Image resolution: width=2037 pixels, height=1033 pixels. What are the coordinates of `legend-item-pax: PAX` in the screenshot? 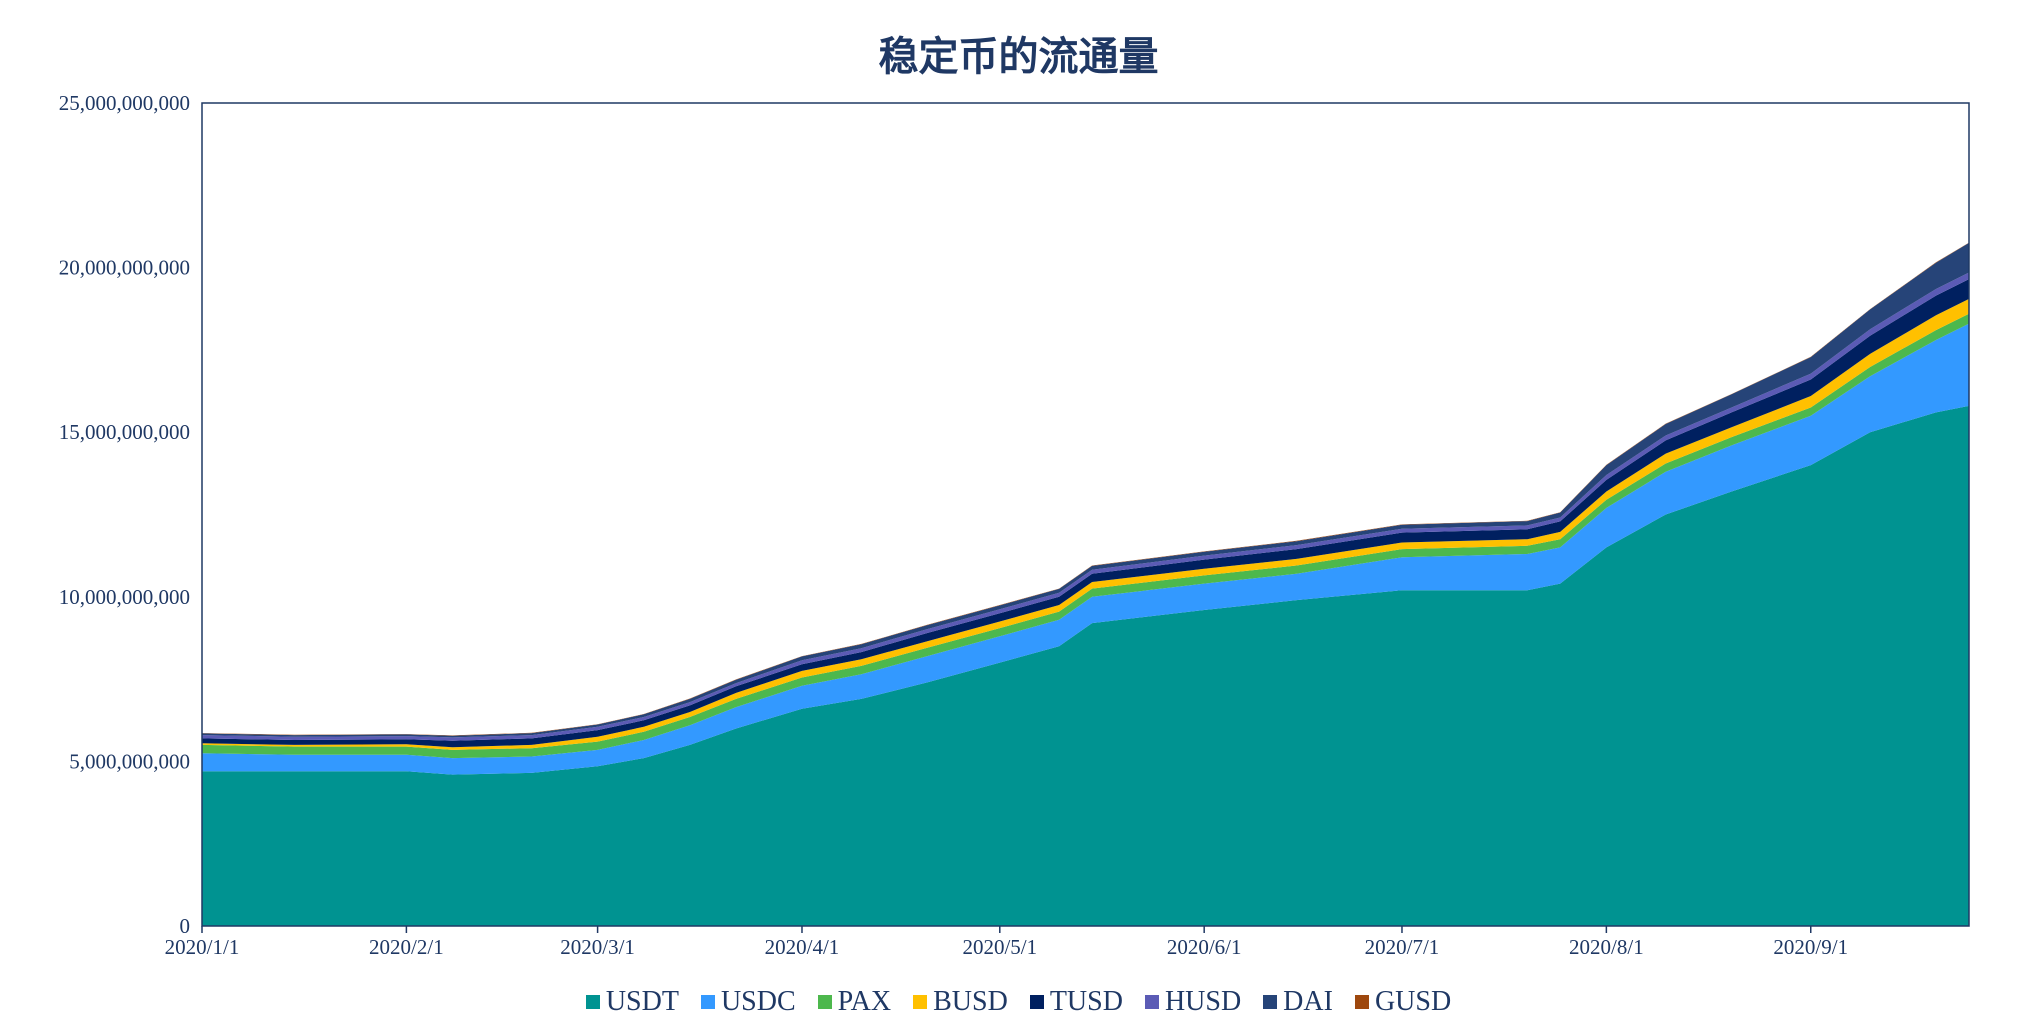 It's located at (854, 1002).